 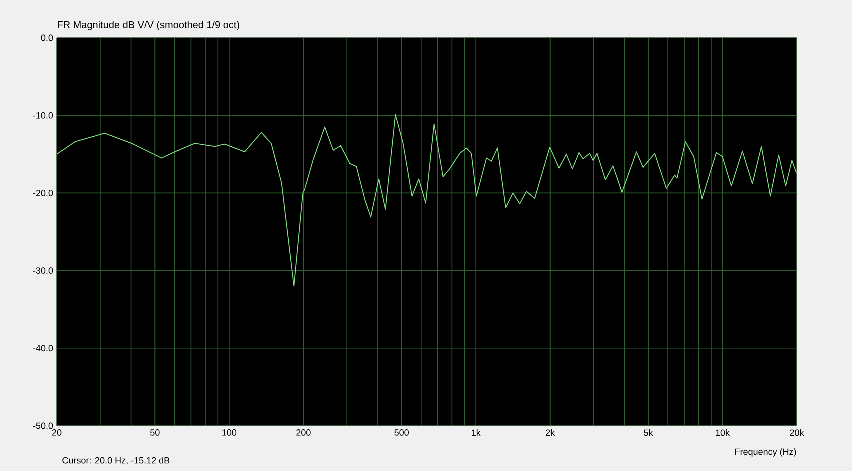 I want to click on x-tick-label: 500, so click(x=401, y=433).